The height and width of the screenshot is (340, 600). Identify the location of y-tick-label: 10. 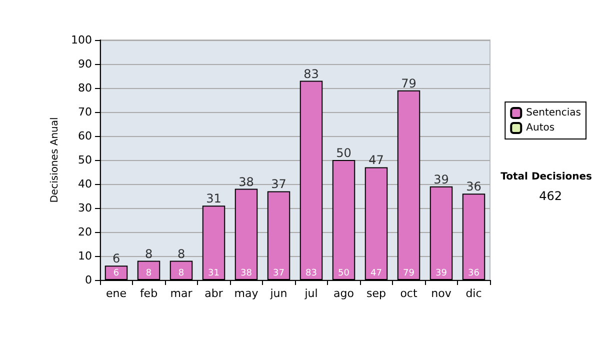
(85, 256).